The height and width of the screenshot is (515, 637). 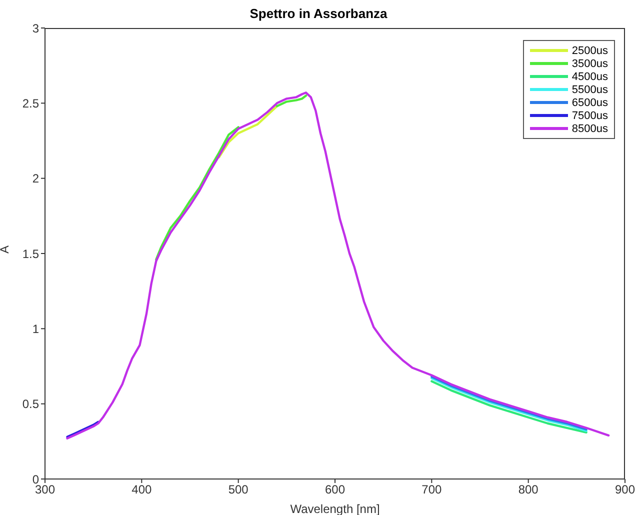 What do you see at coordinates (6, 249) in the screenshot?
I see `y-axis-title: A` at bounding box center [6, 249].